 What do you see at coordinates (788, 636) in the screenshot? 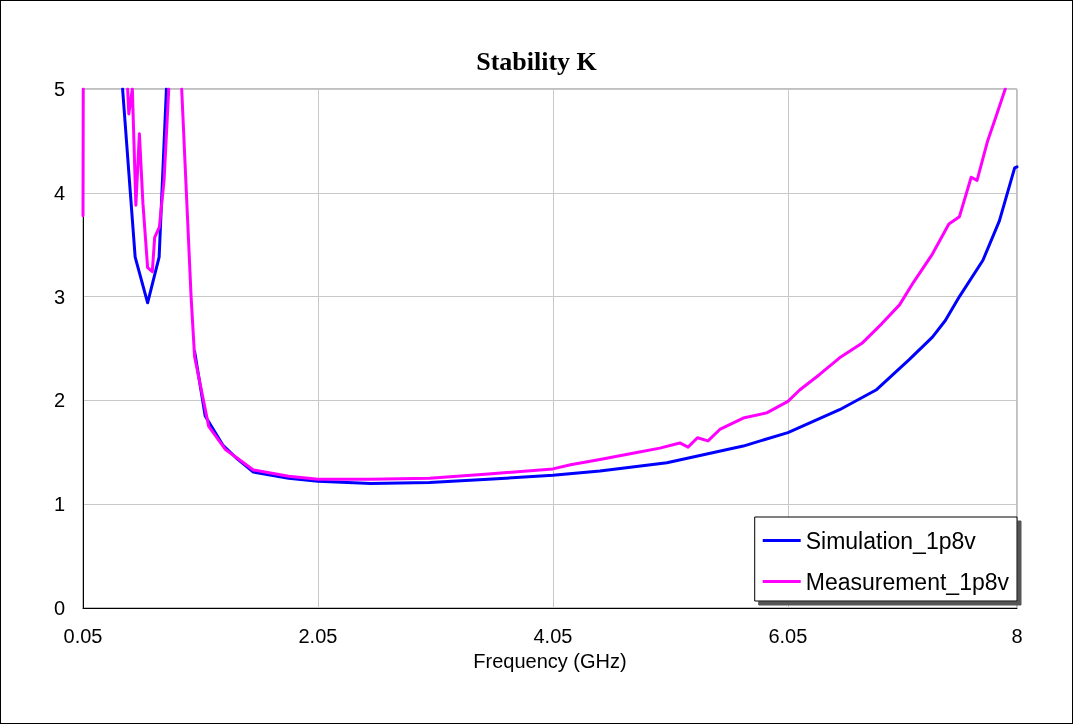
I see `x-tick-label: 6.05` at bounding box center [788, 636].